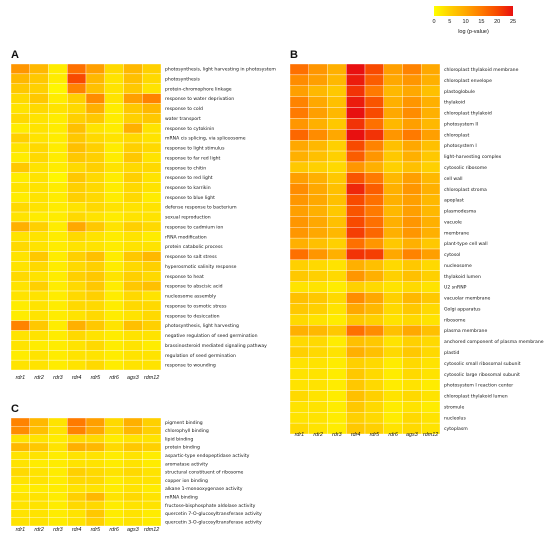 This screenshot has width=550, height=539. I want to click on row-label: plant-type cell wall, so click(466, 244).